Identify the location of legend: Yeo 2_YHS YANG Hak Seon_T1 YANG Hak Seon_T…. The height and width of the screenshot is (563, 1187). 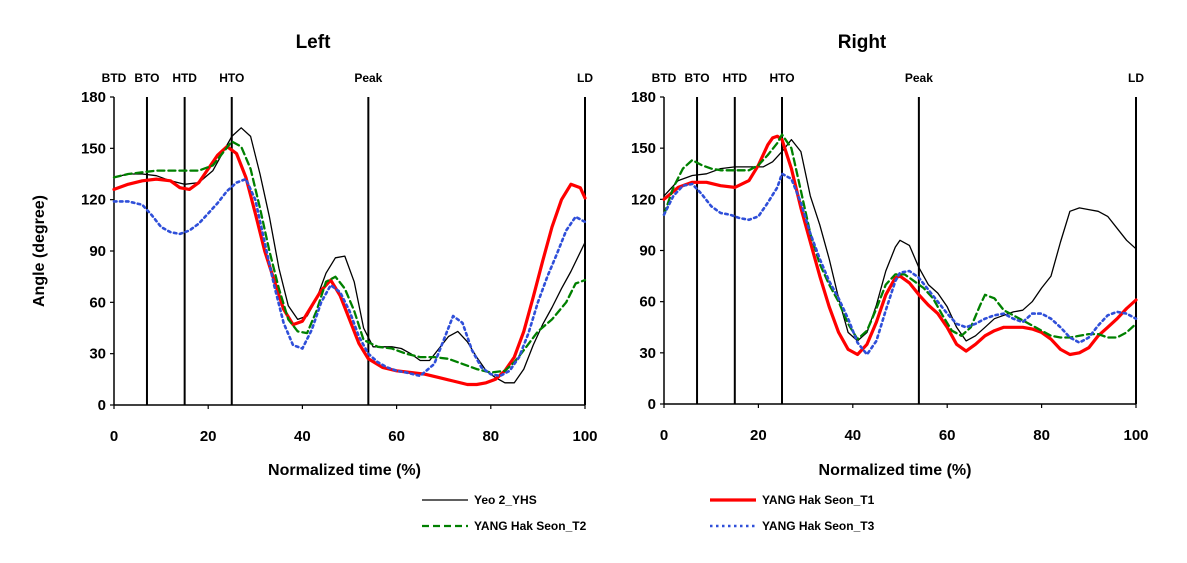
(648, 513).